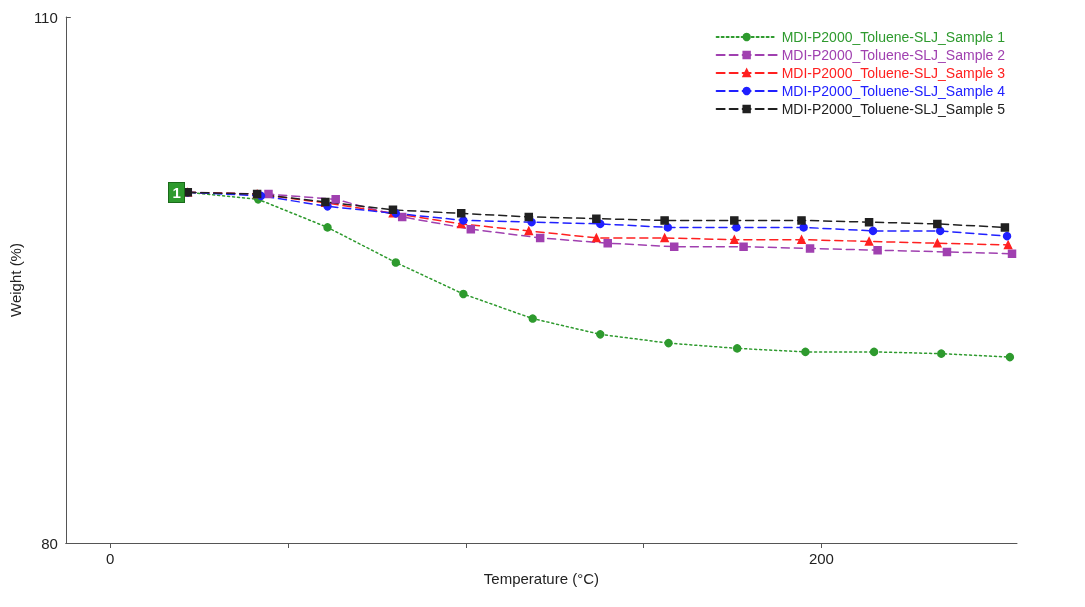  Describe the element at coordinates (49, 543) in the screenshot. I see `y-tick-label: 80` at that location.